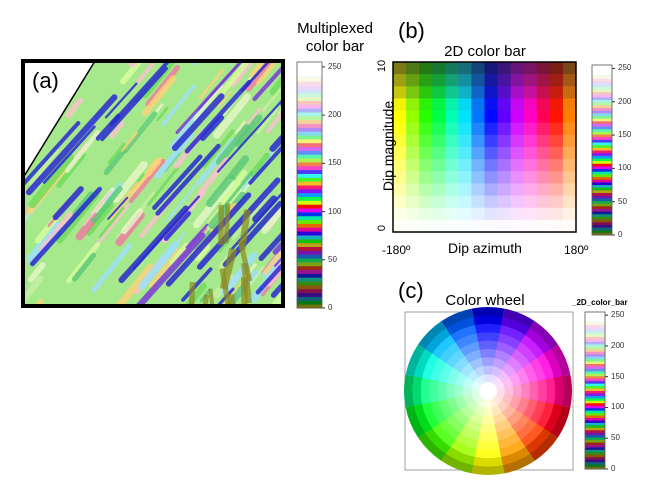 The height and width of the screenshot is (493, 663). I want to click on colorbar-top, so click(309, 69).